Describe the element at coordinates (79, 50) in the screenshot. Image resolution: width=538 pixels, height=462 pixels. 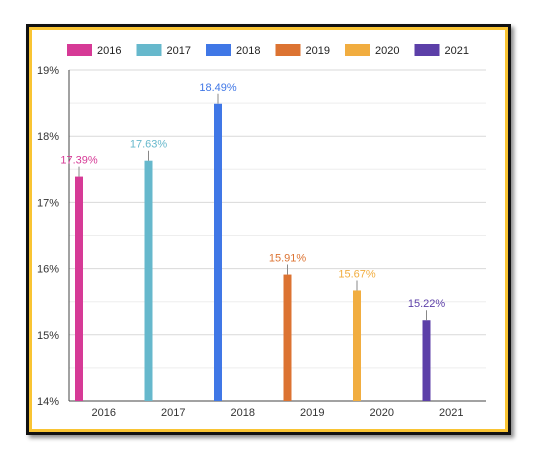
I see `legend-swatch-2016` at that location.